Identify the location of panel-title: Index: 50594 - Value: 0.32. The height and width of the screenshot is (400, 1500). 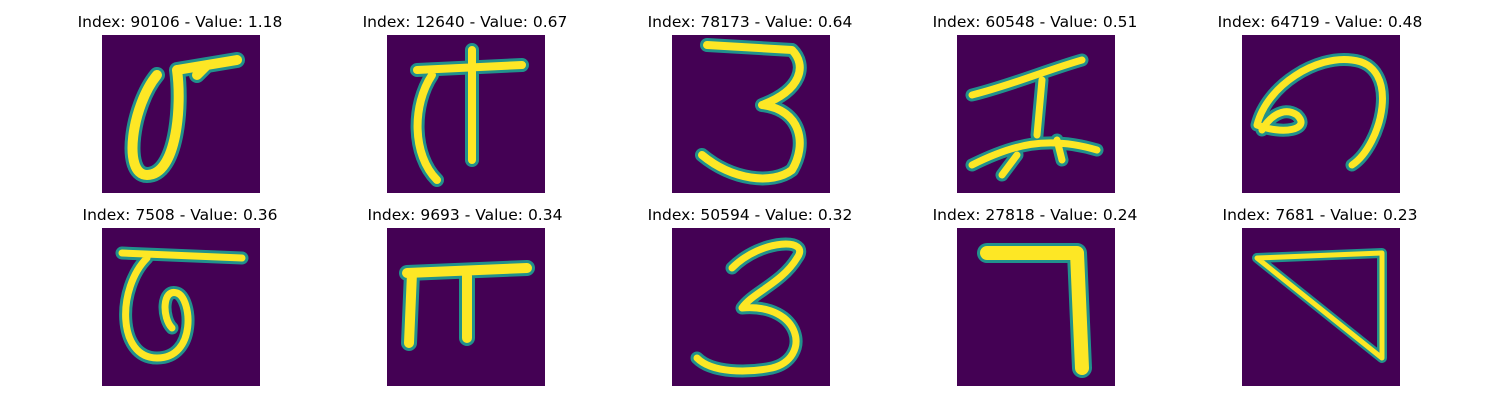
(750, 215).